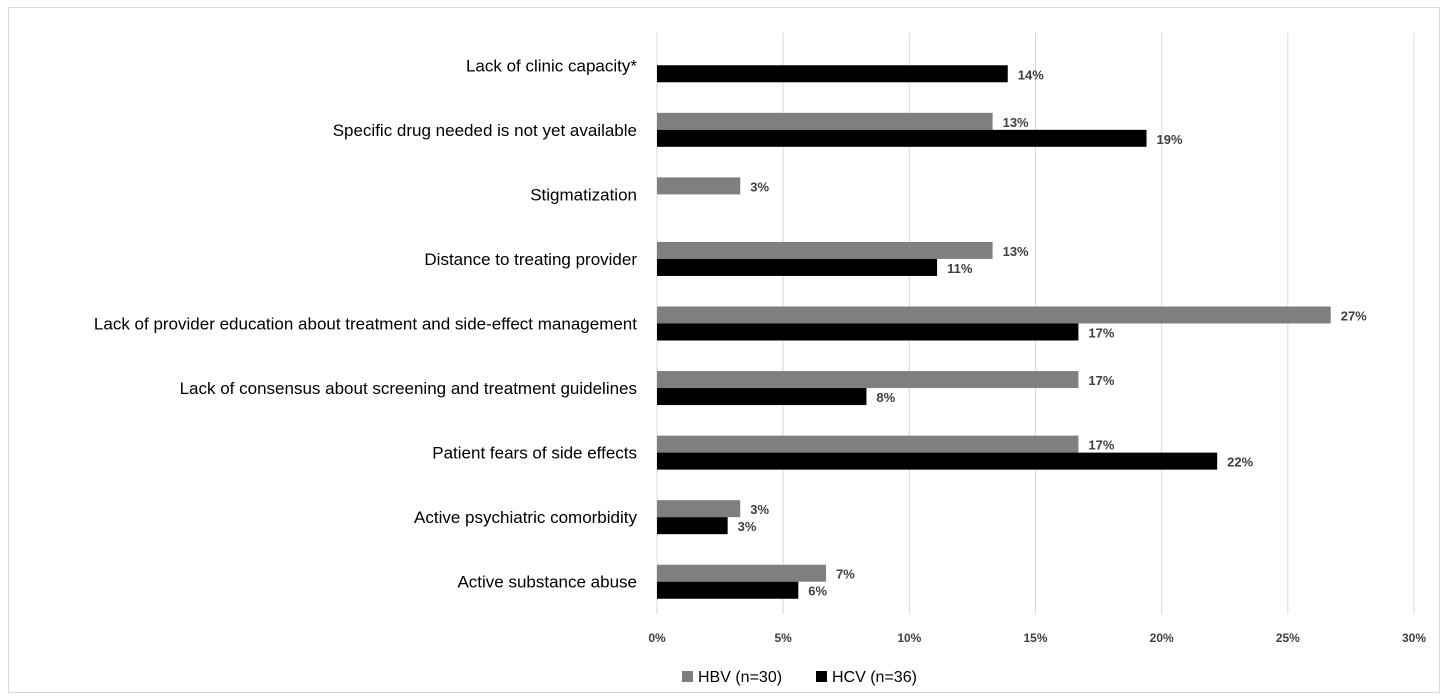 The image size is (1448, 700). Describe the element at coordinates (885, 397) in the screenshot. I see `data-label: 8%` at that location.